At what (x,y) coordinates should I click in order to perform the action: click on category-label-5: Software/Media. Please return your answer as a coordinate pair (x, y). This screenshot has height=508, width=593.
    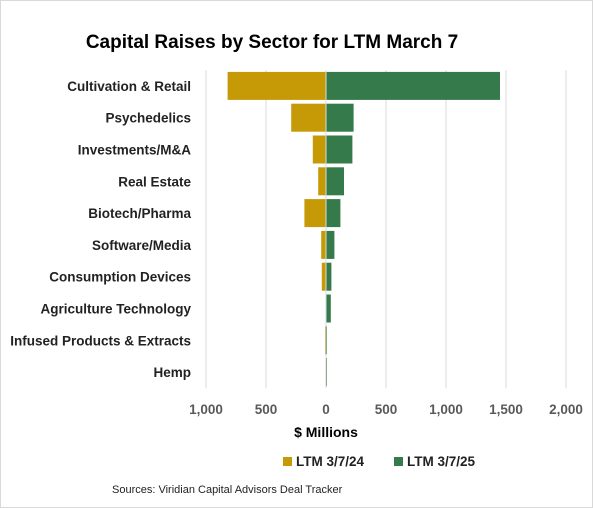
    Looking at the image, I should click on (142, 245).